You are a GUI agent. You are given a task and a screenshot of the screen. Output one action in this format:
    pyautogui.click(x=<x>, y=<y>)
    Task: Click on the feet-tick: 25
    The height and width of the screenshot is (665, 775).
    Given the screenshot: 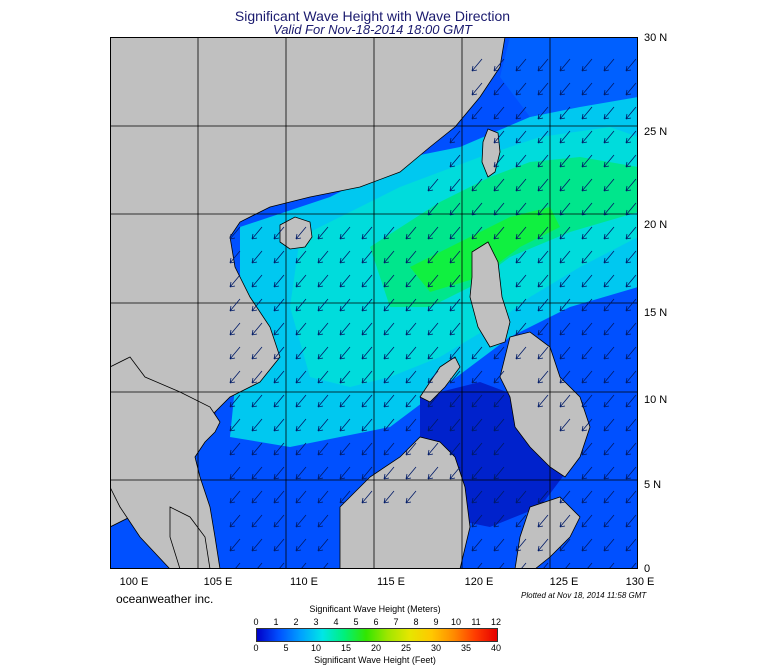 What is the action you would take?
    pyautogui.click(x=405, y=648)
    